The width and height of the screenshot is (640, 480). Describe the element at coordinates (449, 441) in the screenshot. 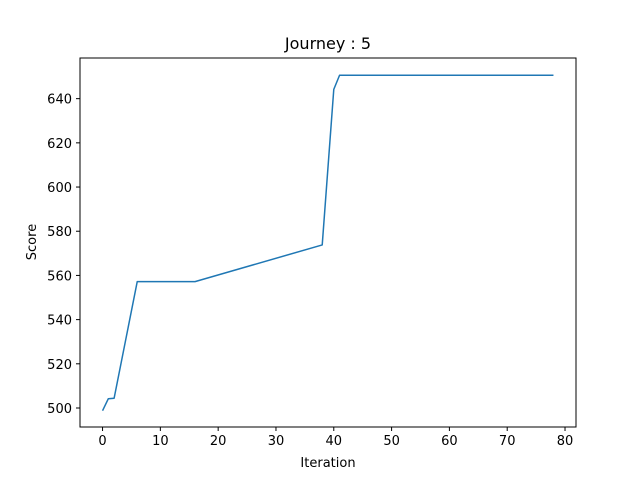

I see `x-tick-label: 60` at that location.